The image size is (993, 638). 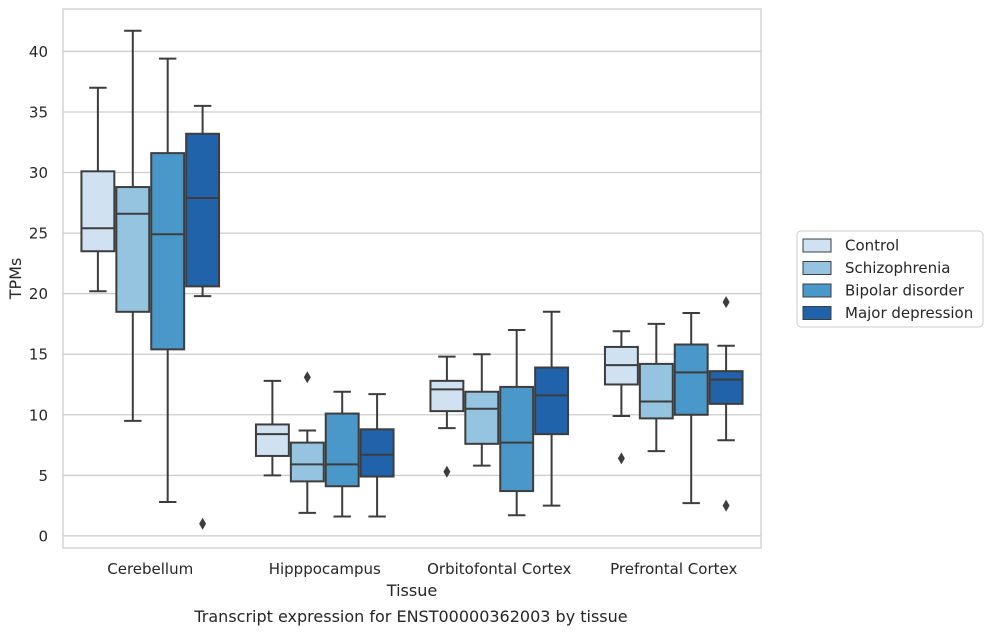 What do you see at coordinates (905, 291) in the screenshot?
I see `legend-label: Bipolar disorder` at bounding box center [905, 291].